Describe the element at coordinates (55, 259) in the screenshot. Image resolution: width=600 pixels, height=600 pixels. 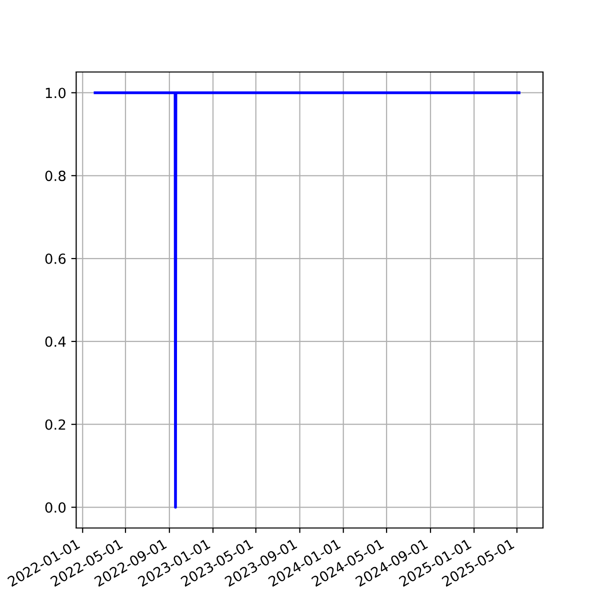
I see `y-tick-label: 0.6` at that location.